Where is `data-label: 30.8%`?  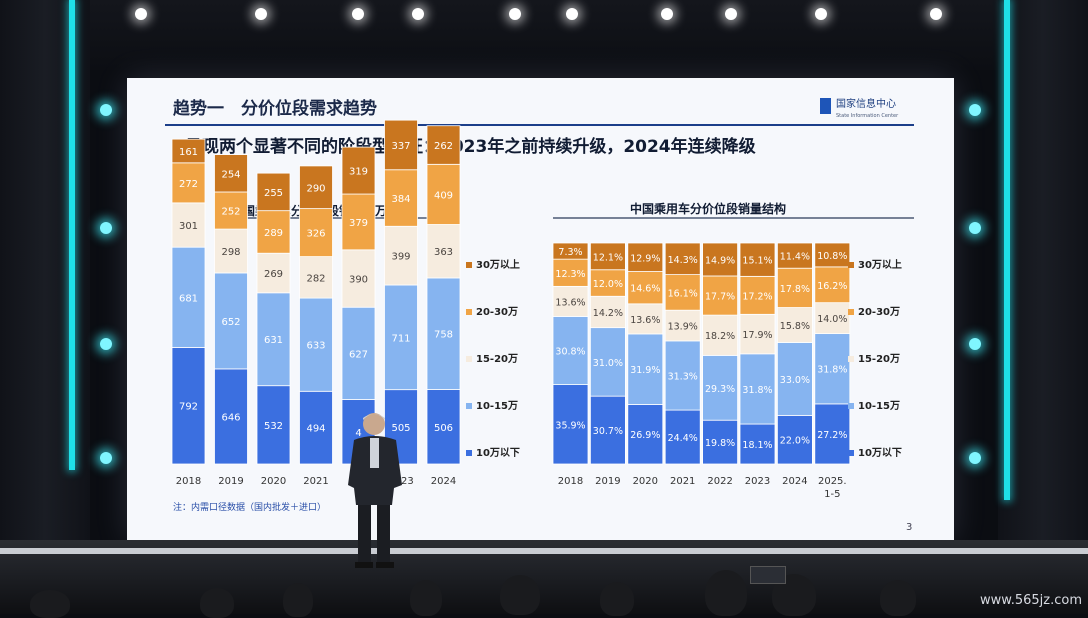 data-label: 30.8% is located at coordinates (570, 352).